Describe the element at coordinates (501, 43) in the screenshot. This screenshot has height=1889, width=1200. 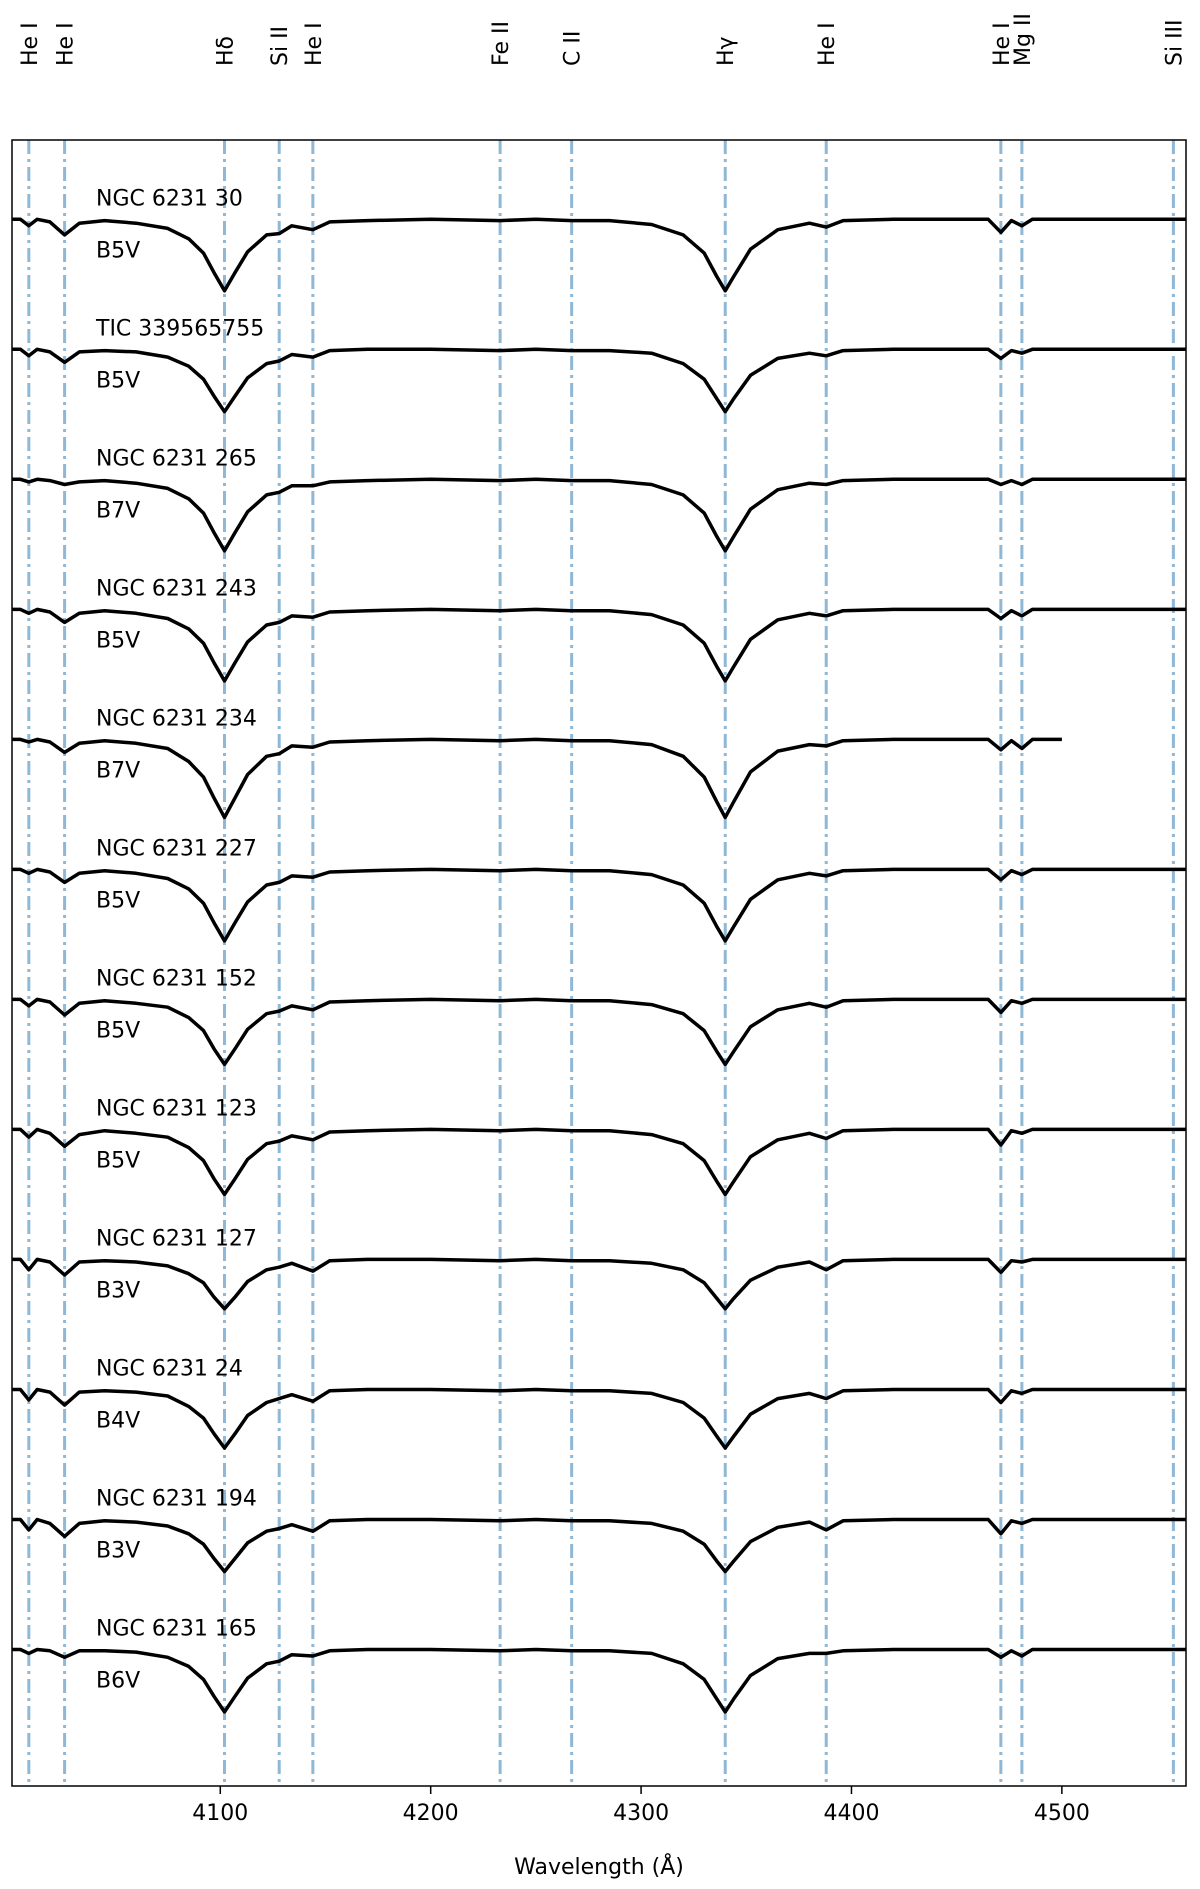
I see `line-label: Fe II` at that location.